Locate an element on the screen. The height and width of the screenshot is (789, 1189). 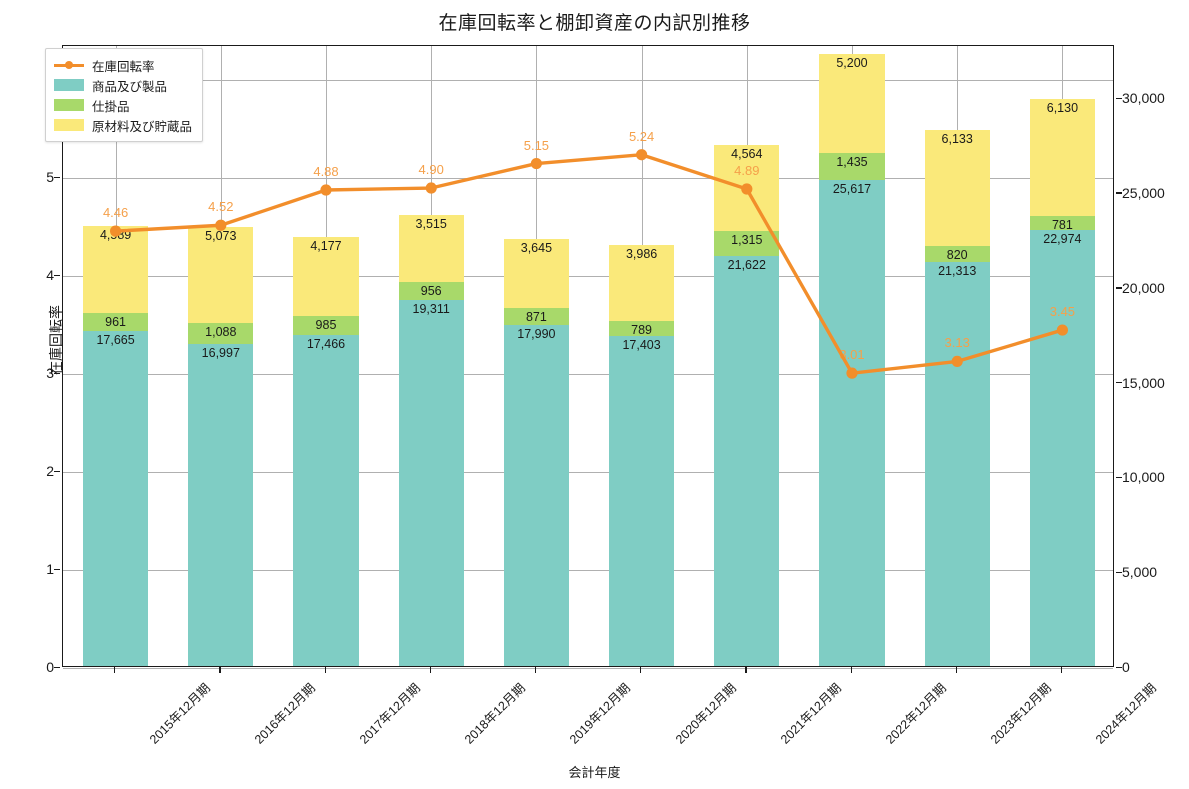
bar-segment-label: 985 is located at coordinates (326, 325).